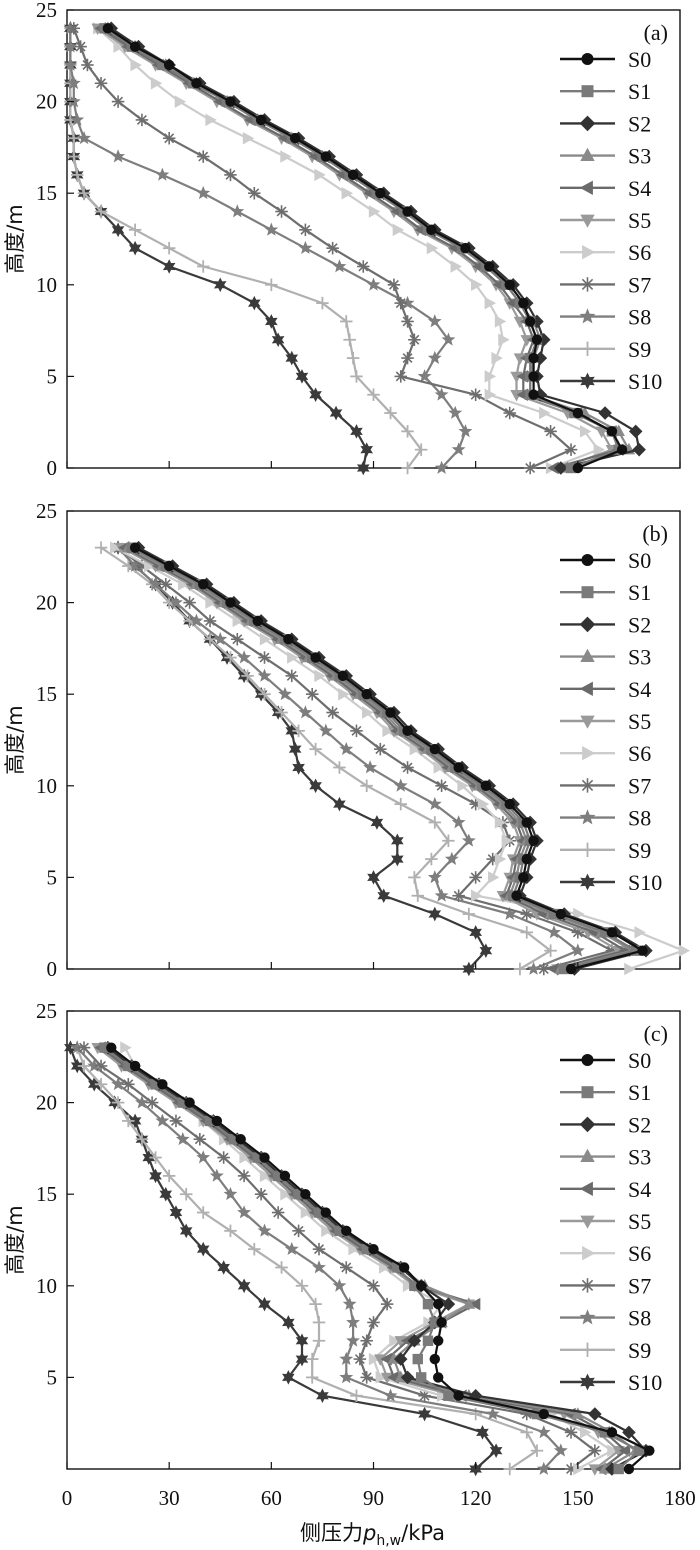  I want to click on legend-item-s6: S6, so click(605, 1253).